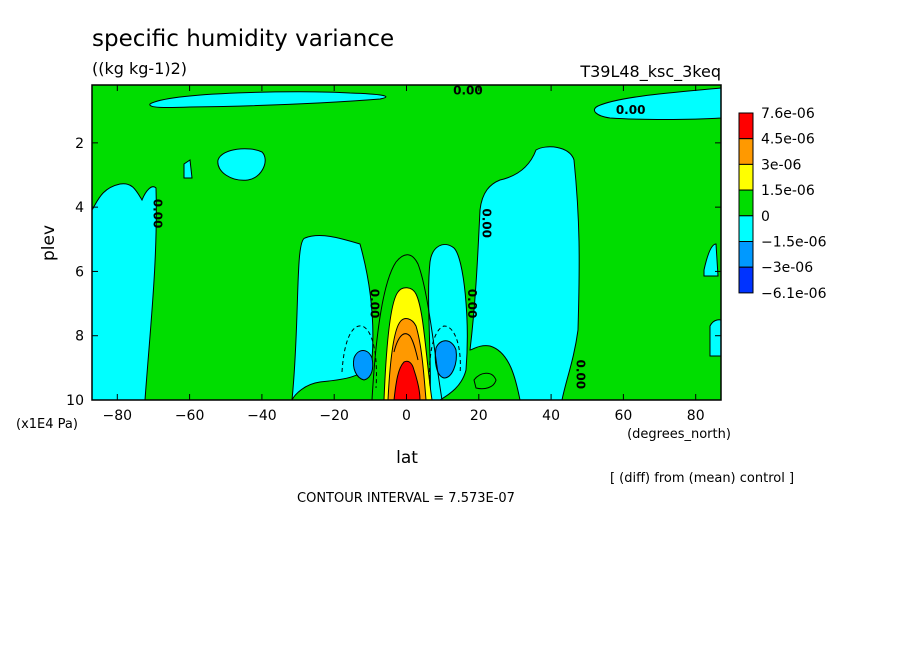  What do you see at coordinates (332, 317) in the screenshot?
I see `contour-region-left-core` at bounding box center [332, 317].